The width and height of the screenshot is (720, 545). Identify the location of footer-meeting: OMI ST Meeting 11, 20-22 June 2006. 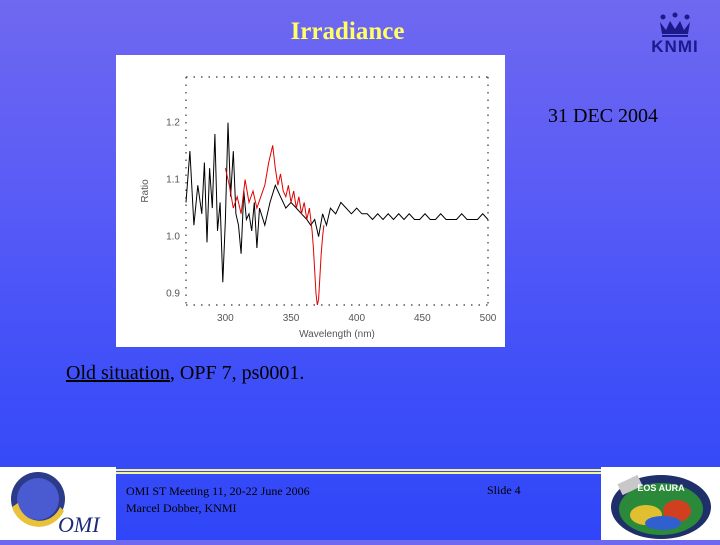
(218, 491).